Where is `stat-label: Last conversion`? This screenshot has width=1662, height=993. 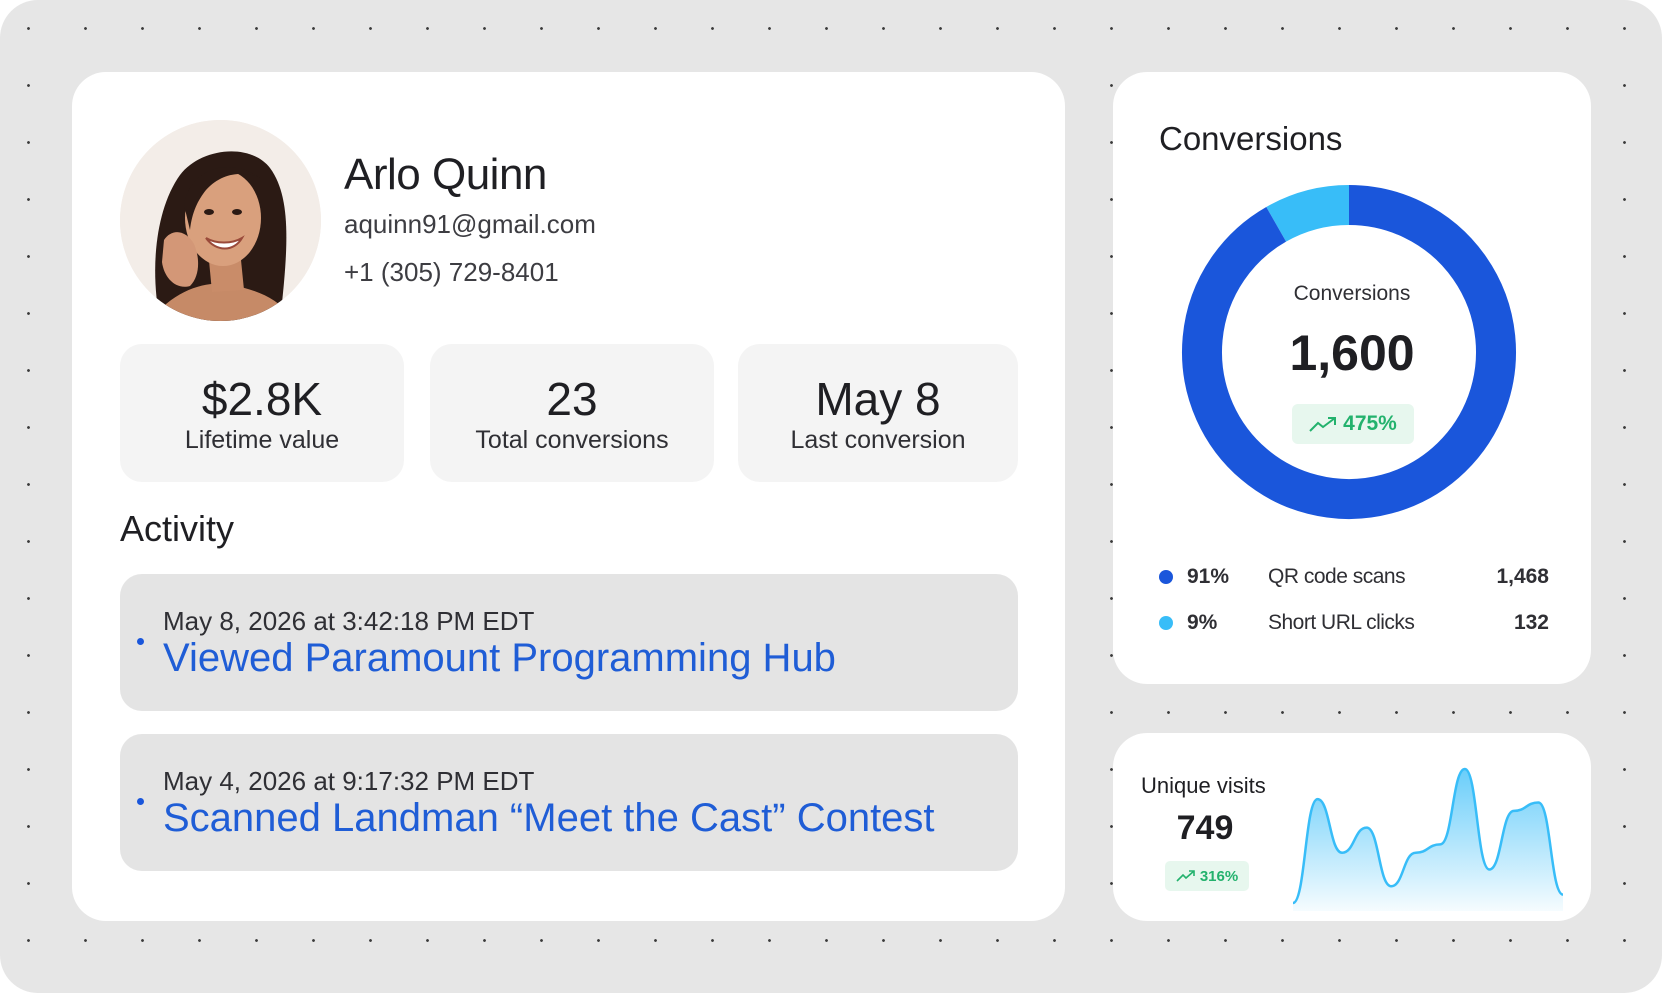 stat-label: Last conversion is located at coordinates (878, 440).